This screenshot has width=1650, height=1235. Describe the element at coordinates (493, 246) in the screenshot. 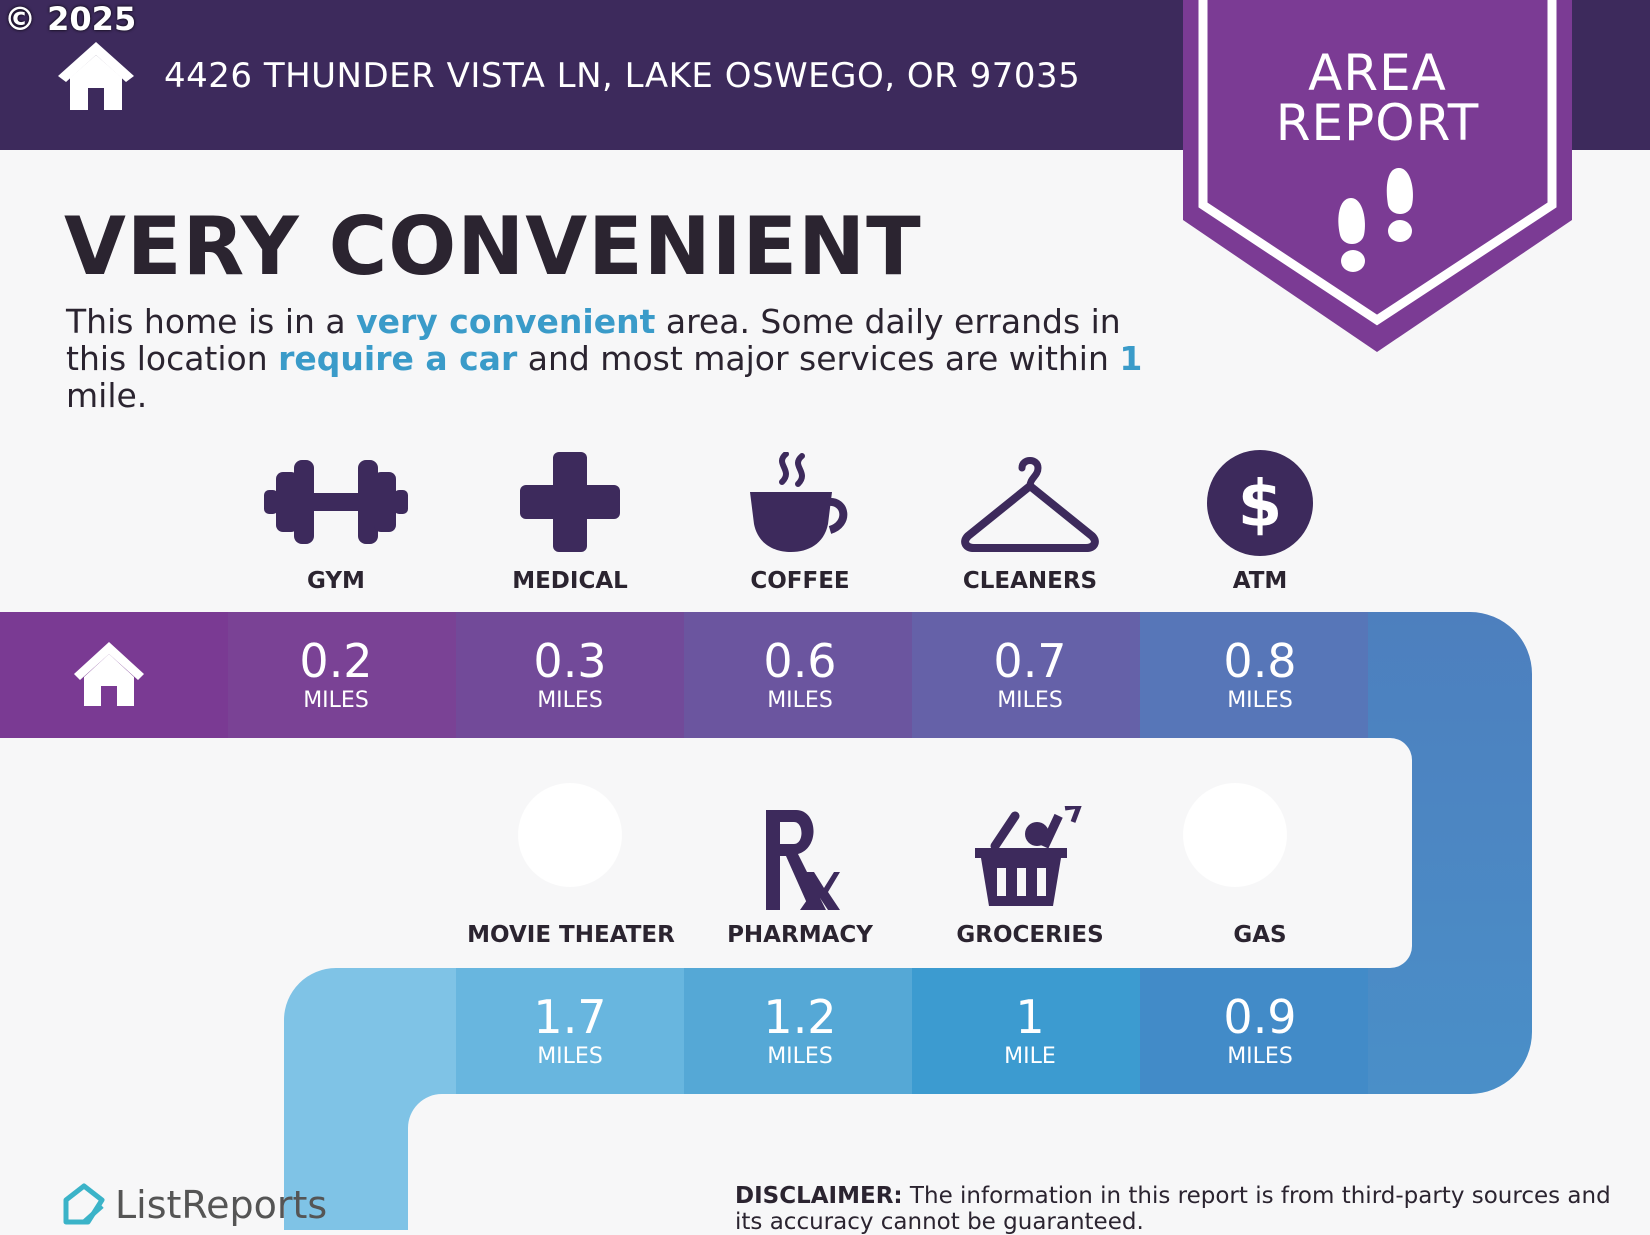

I see `page-title: VERY CONVENIENT` at that location.